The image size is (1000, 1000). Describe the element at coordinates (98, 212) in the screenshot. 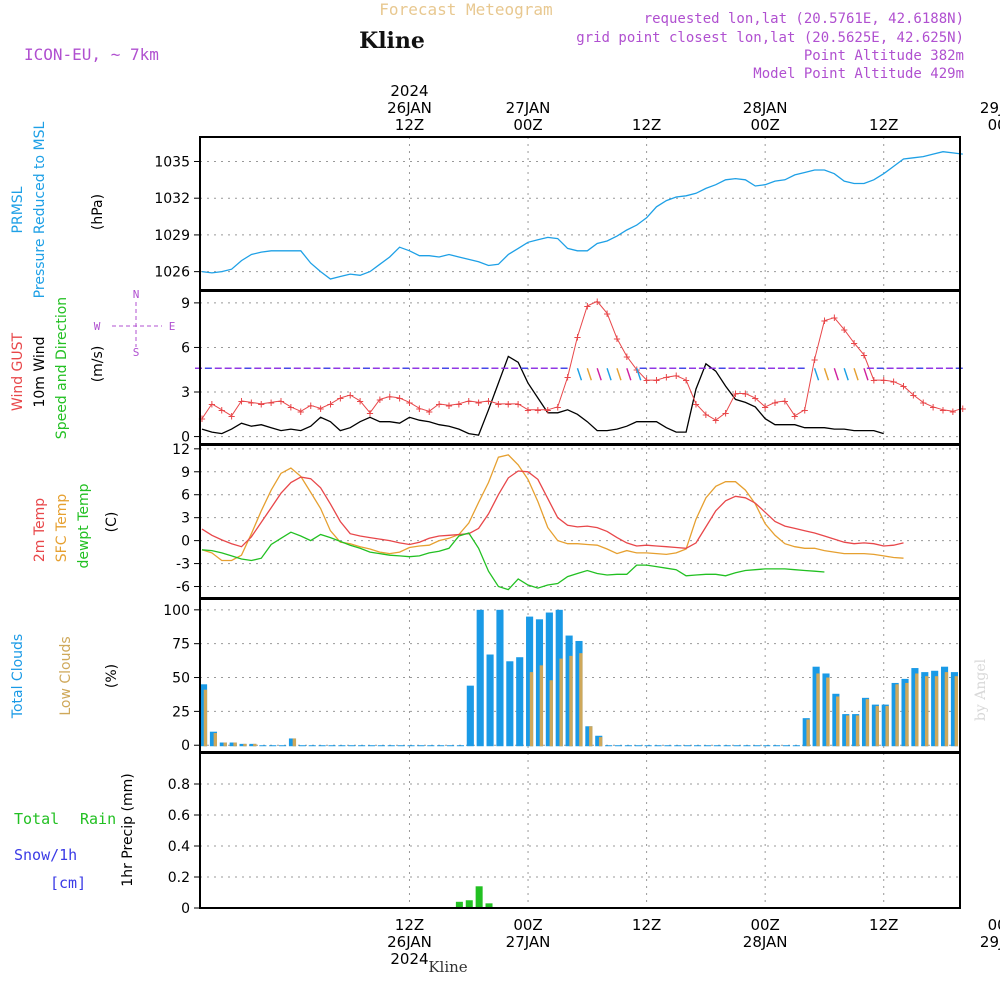

I see `pressure-unit: (hPa)` at that location.